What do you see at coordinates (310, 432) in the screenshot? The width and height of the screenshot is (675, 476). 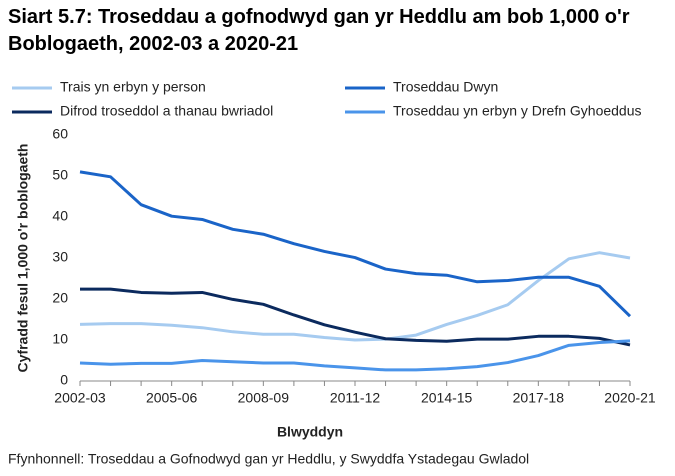 I see `x-axis-title: Blwyddyn` at bounding box center [310, 432].